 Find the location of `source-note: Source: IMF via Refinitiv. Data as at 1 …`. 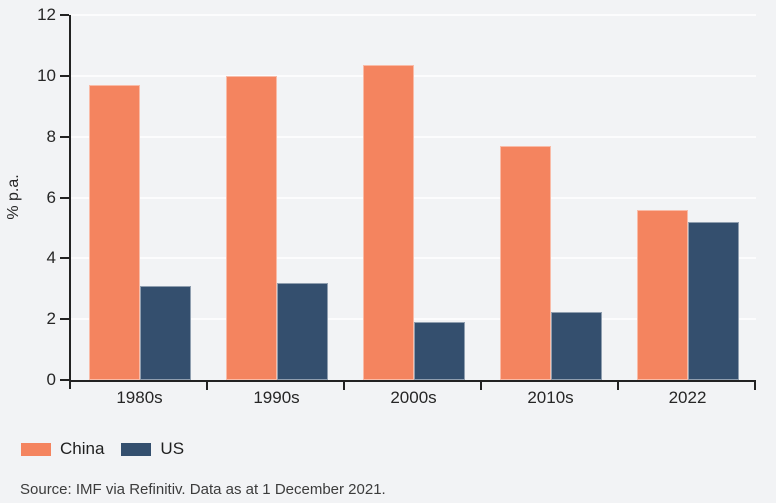

source-note: Source: IMF via Refinitiv. Data as at 1 … is located at coordinates (203, 489).